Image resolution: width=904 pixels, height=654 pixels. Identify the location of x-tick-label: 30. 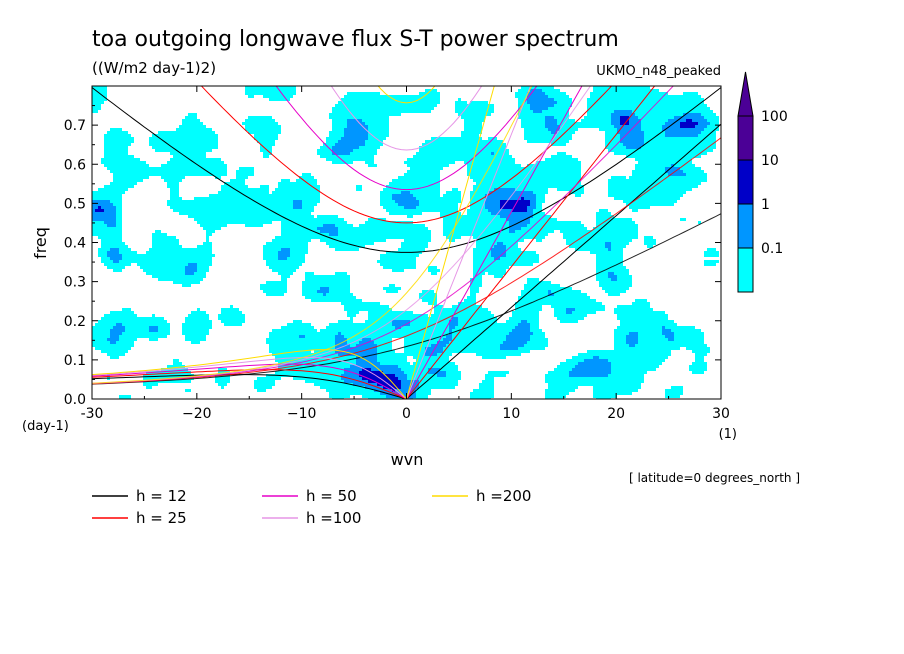
(721, 414).